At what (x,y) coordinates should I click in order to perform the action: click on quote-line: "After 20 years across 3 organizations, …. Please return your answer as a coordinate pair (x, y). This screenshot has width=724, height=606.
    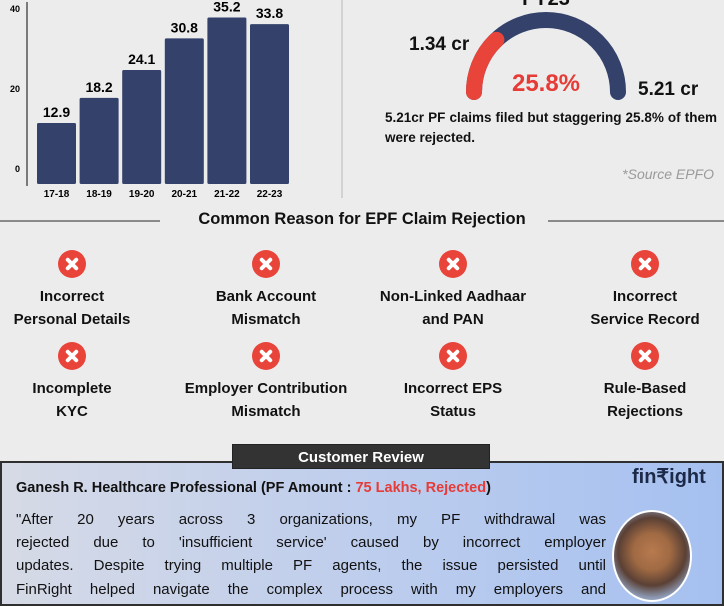
    Looking at the image, I should click on (311, 519).